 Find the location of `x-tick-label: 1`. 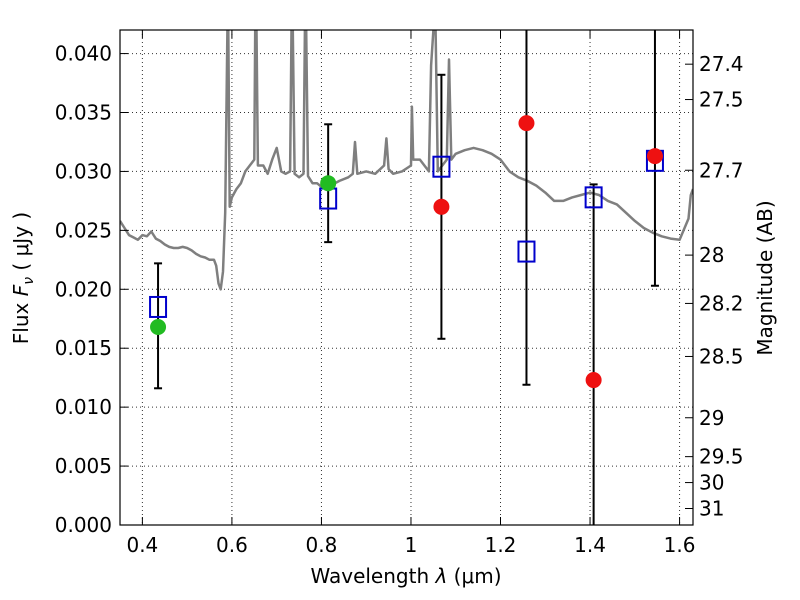

x-tick-label: 1 is located at coordinates (411, 545).